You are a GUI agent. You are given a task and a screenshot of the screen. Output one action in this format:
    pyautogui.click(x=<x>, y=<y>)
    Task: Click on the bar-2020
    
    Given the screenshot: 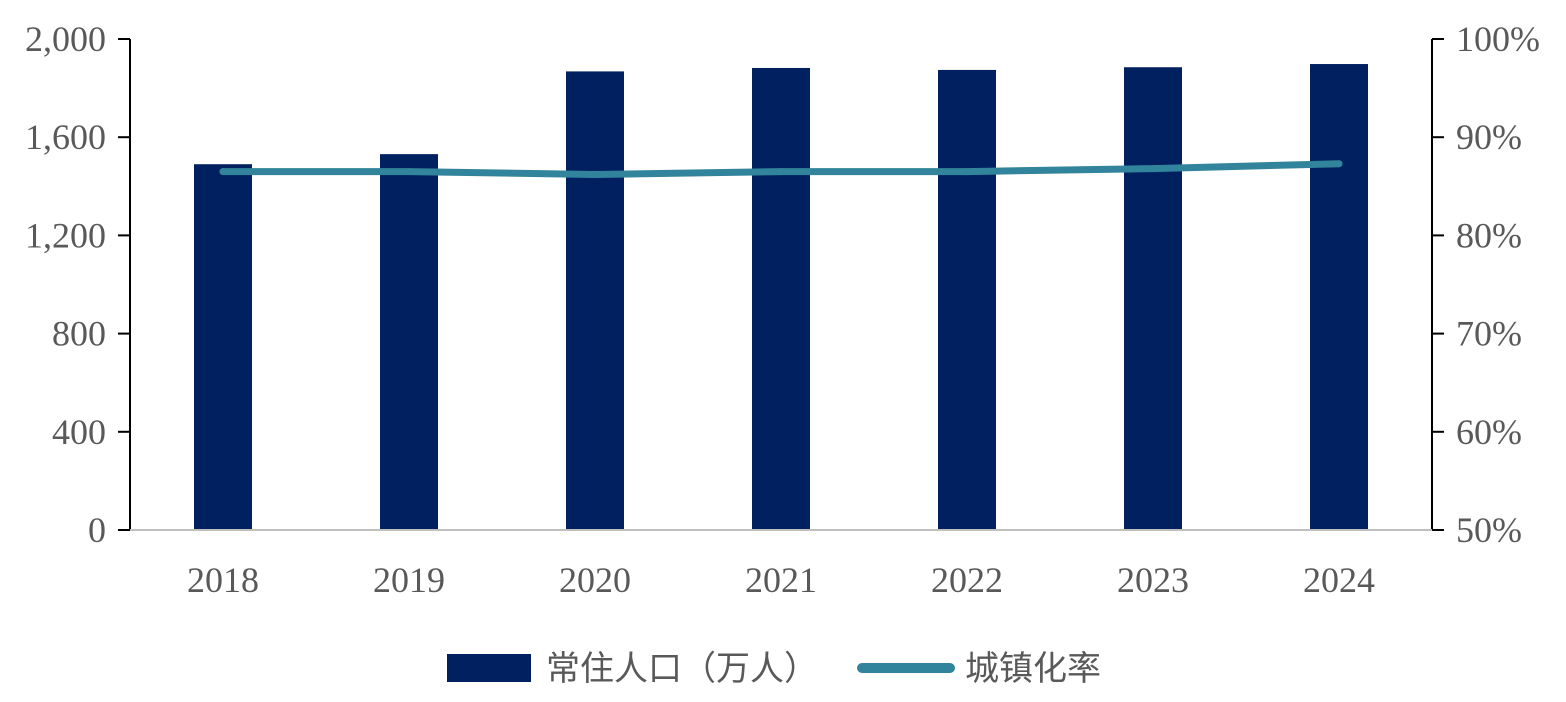 What is the action you would take?
    pyautogui.click(x=595, y=300)
    